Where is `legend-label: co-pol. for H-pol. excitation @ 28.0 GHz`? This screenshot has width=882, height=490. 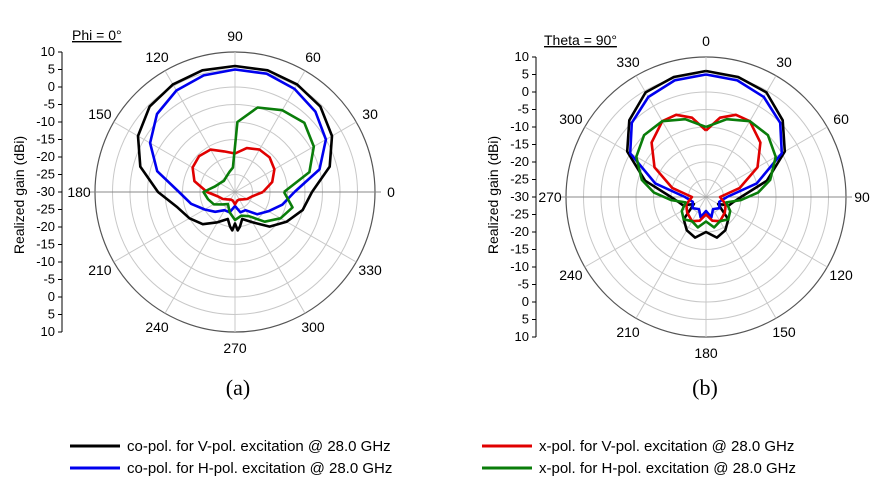 legend-label: co-pol. for H-pol. excitation @ 28.0 GHz is located at coordinates (259, 468).